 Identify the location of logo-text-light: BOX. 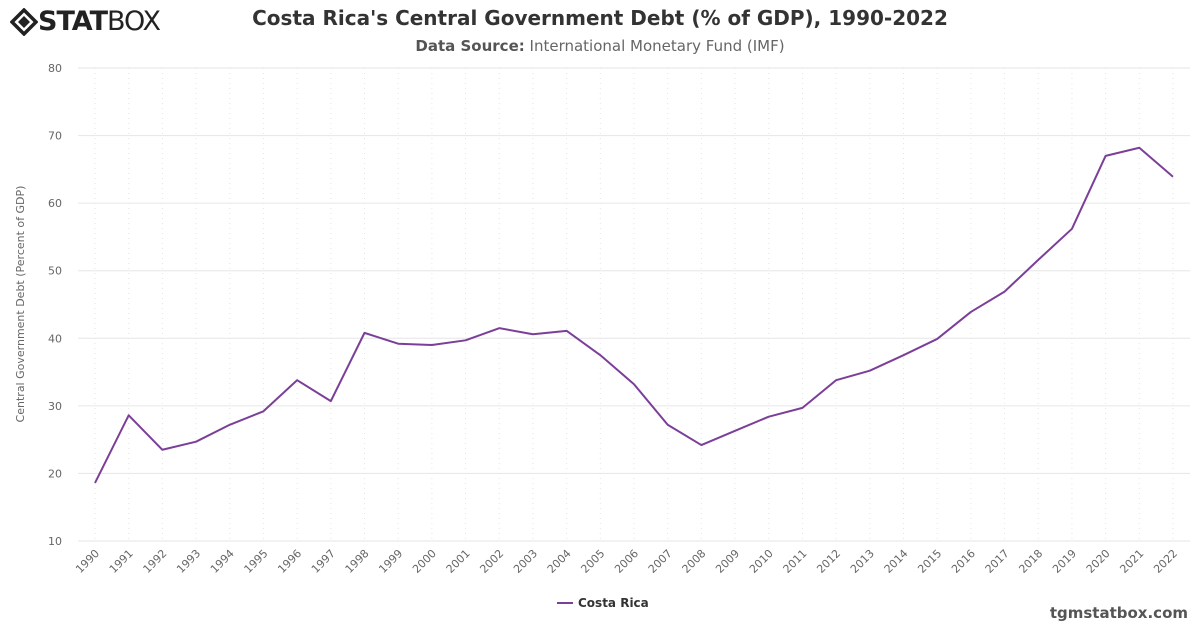
(133, 21).